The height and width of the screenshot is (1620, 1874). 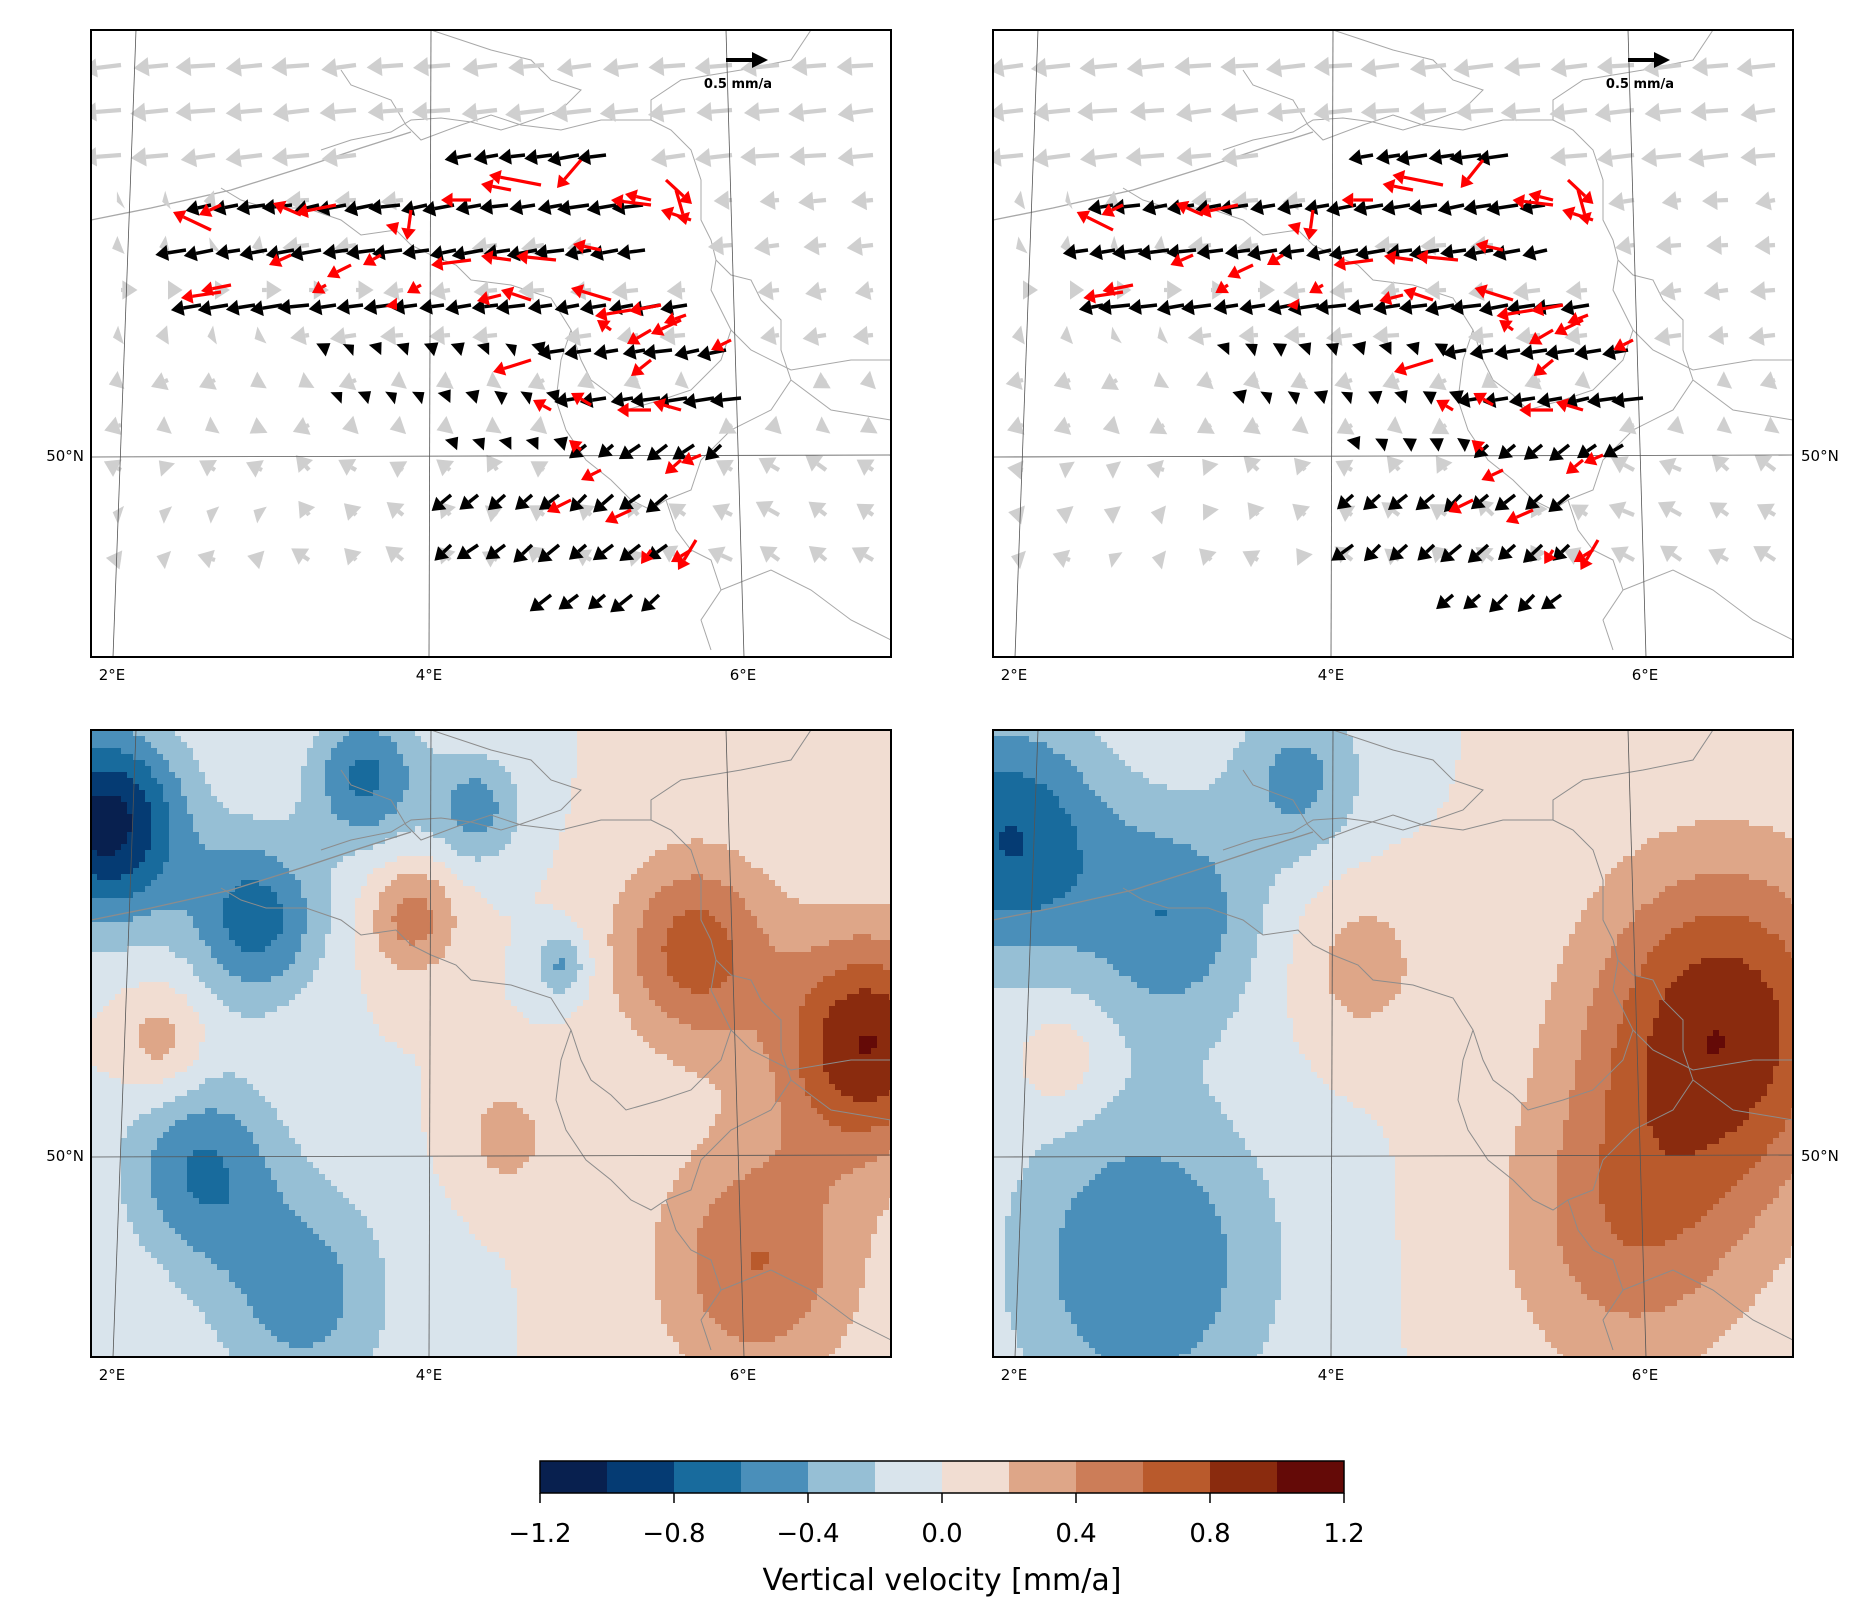 What do you see at coordinates (743, 675) in the screenshot?
I see `x-tick-label: 6°E` at bounding box center [743, 675].